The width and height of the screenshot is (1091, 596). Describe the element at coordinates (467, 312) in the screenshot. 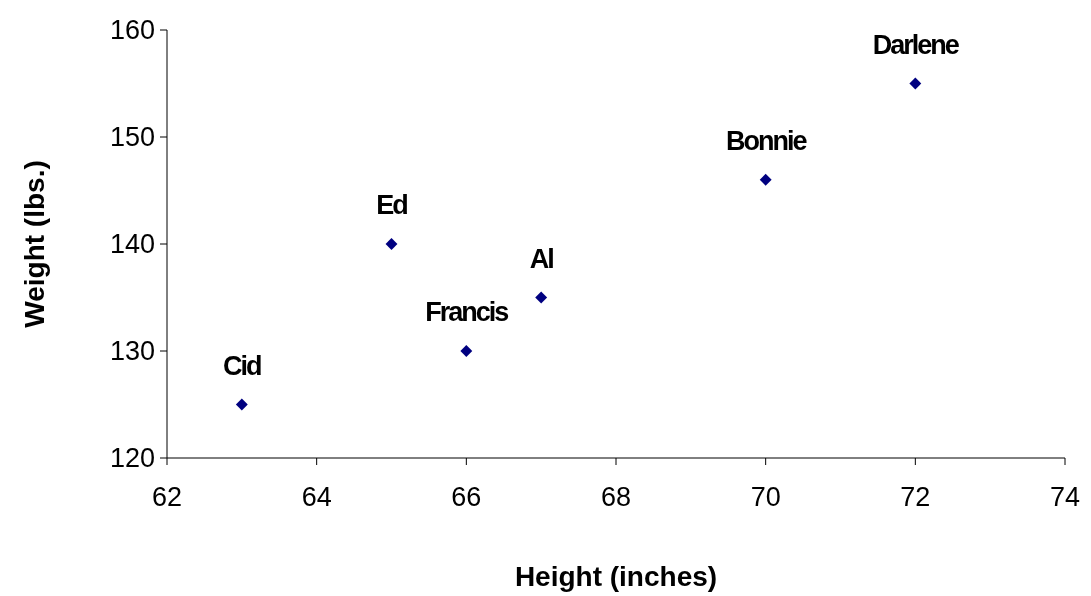

I see `annotation: Francis` at that location.